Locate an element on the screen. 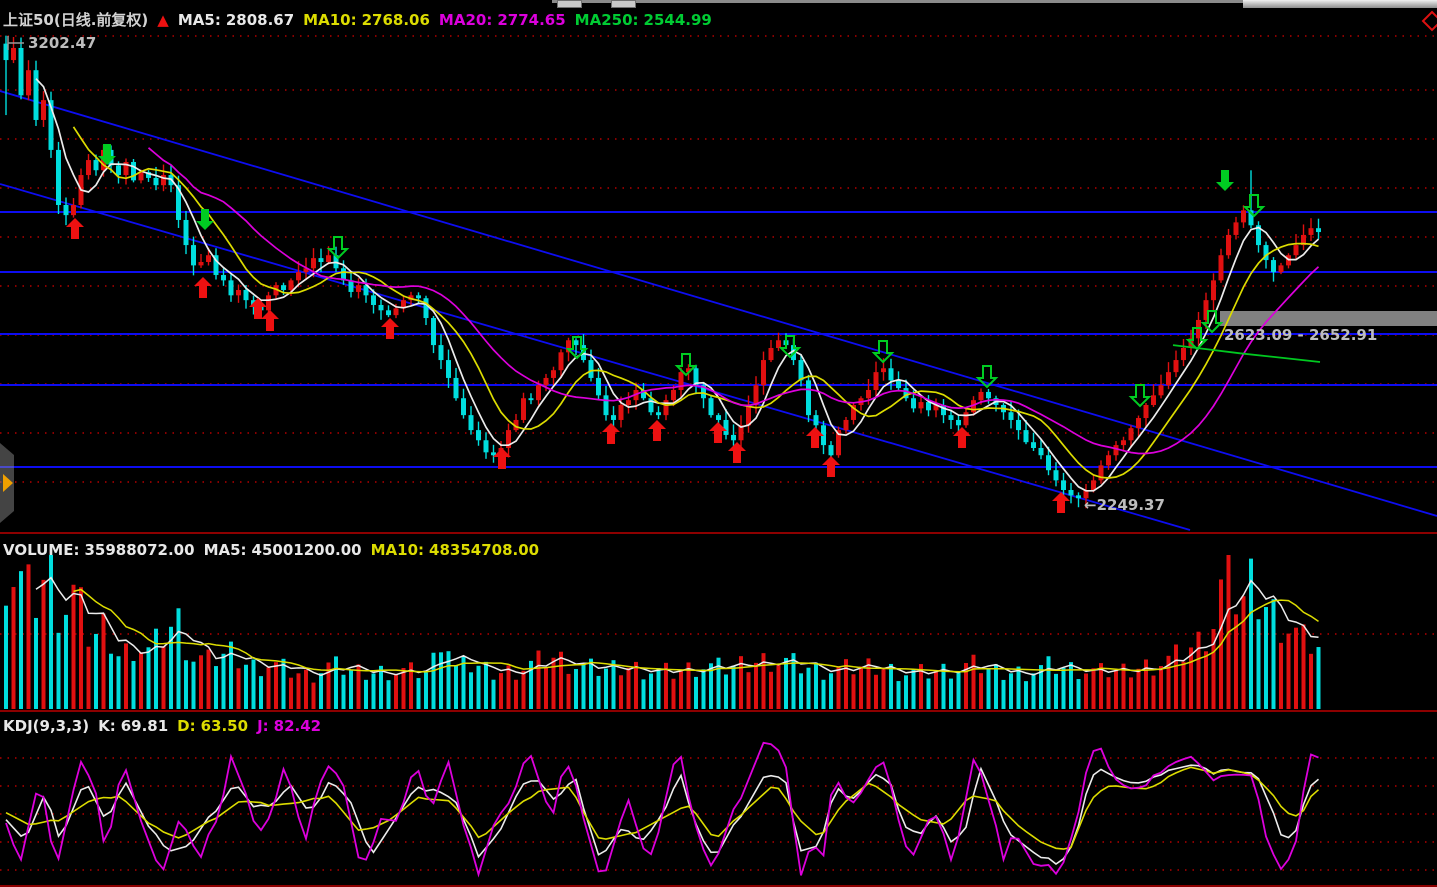 The height and width of the screenshot is (887, 1437). up-arrow-icon: ▲ is located at coordinates (163, 19).